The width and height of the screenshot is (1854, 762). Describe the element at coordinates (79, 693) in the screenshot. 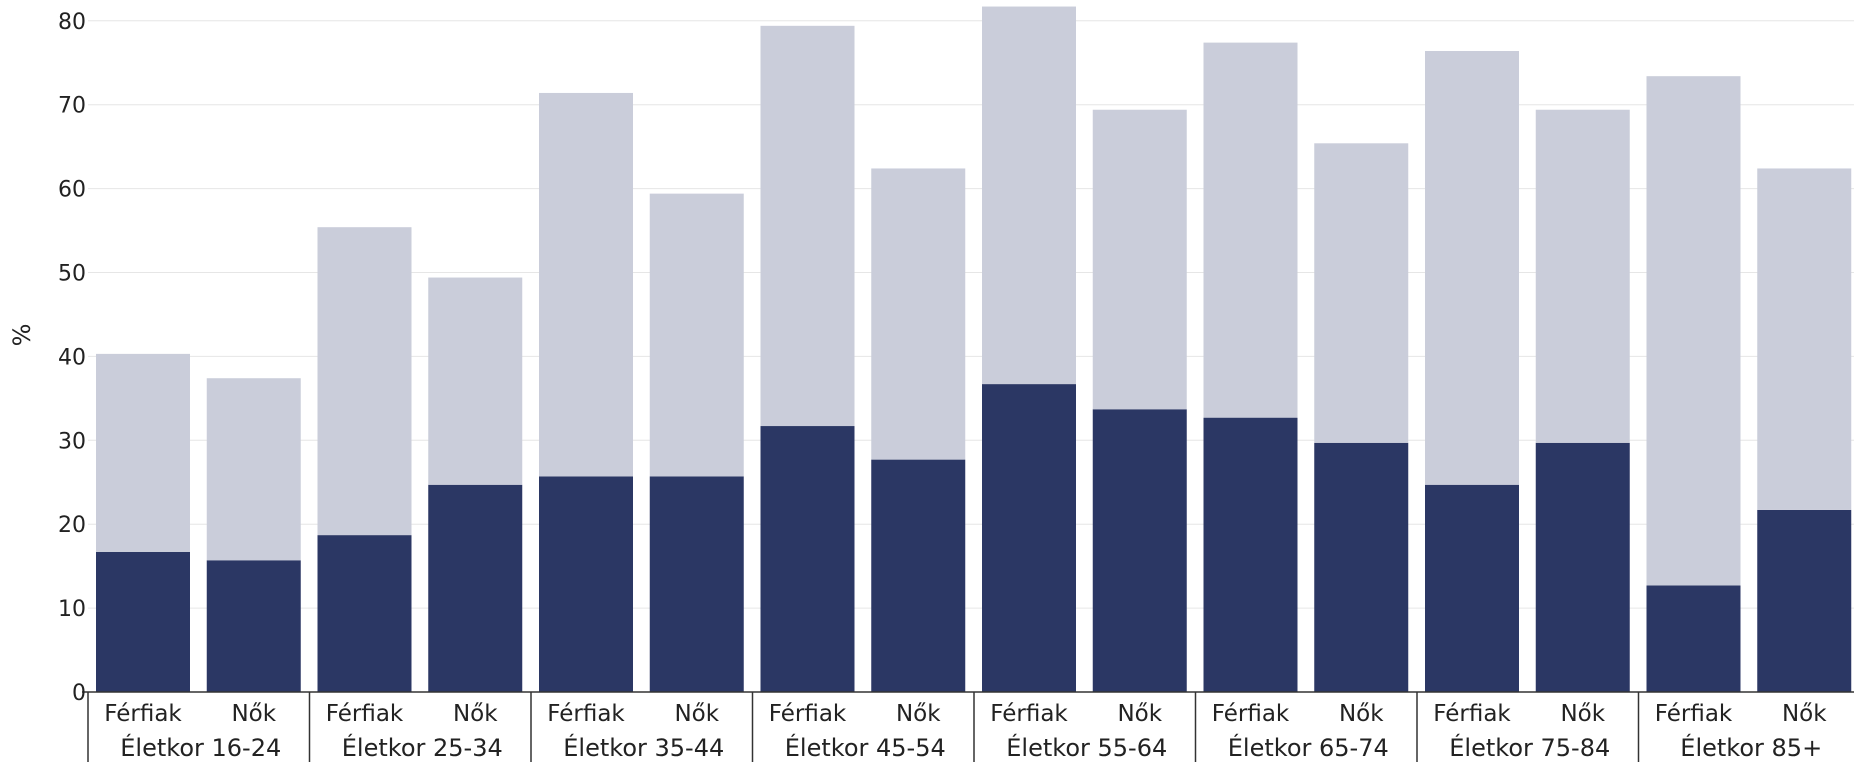

I see `y-tick-label: 0` at that location.